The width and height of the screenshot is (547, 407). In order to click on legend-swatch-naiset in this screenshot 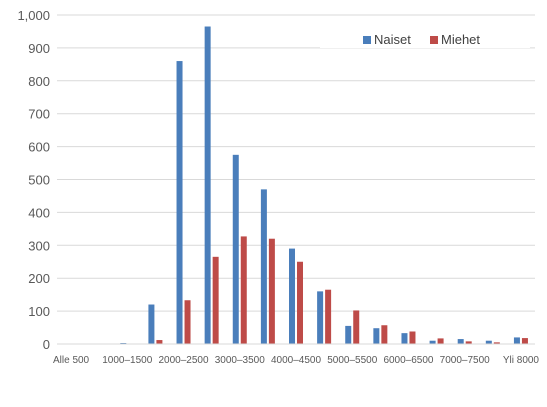, I will do `click(367, 40)`.